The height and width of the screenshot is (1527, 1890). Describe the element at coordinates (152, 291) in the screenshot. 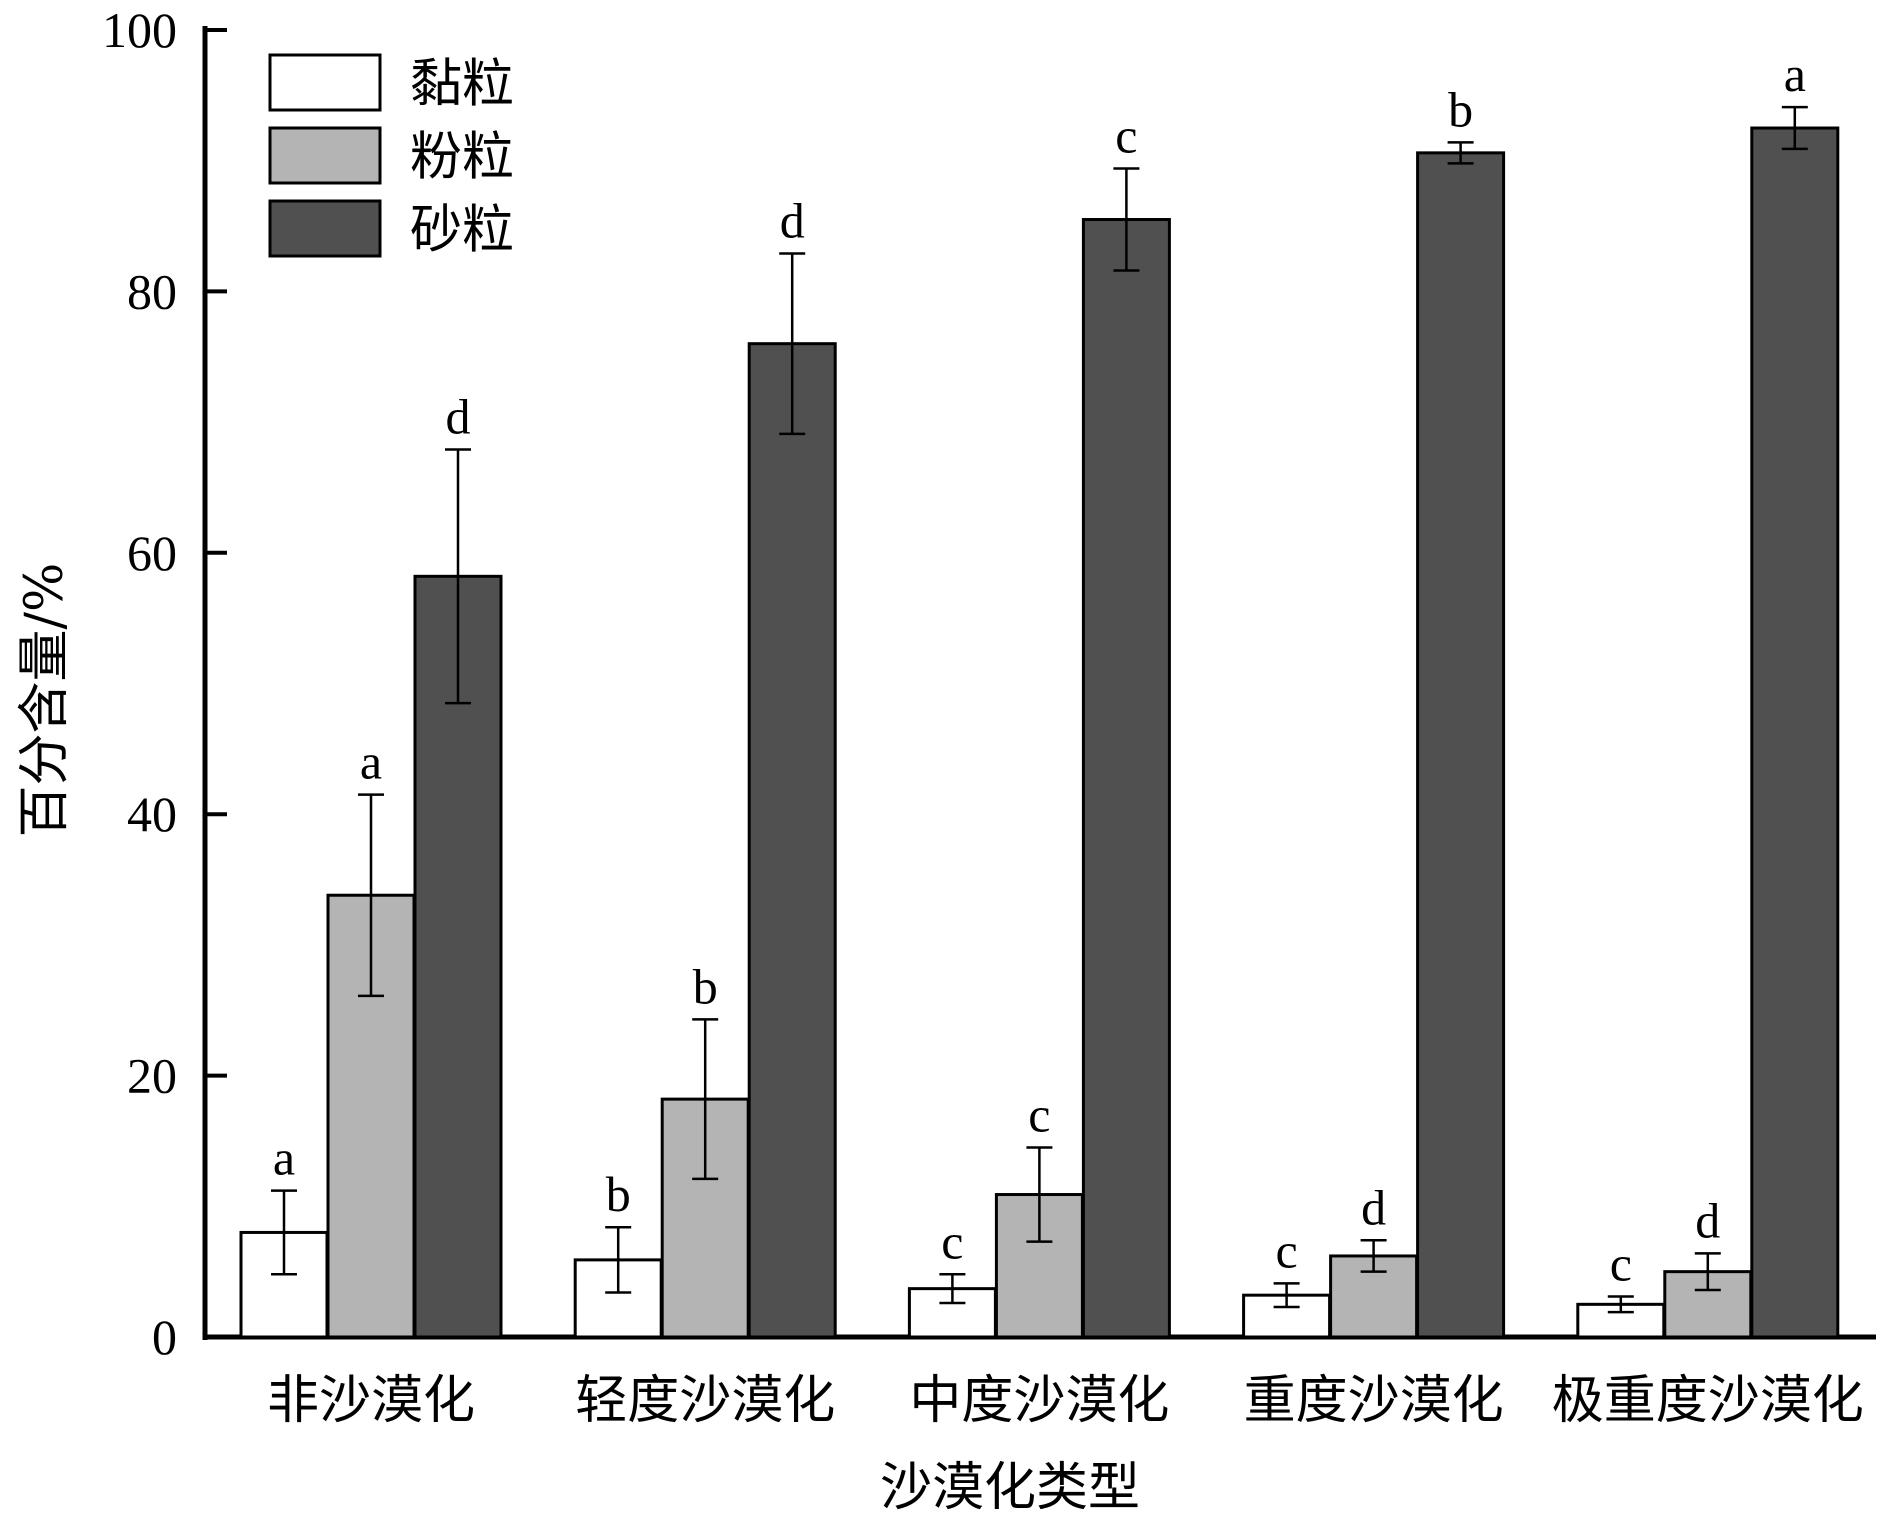

I see `y-tick-label: 80` at that location.